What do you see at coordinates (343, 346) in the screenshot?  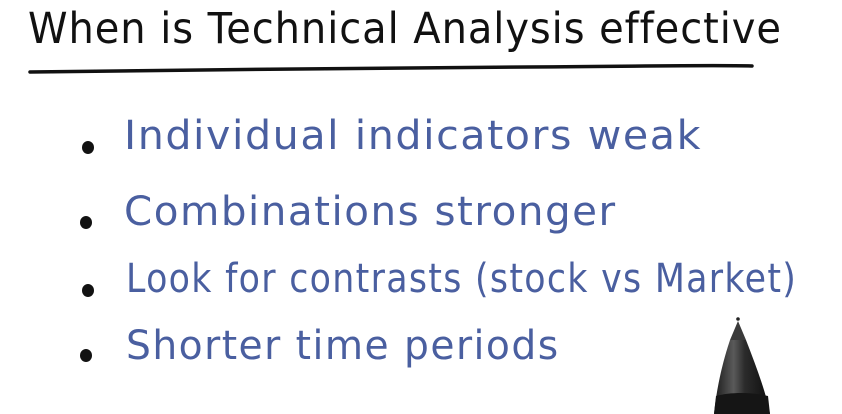 I see `bullet-item-4: Shorter time periods` at bounding box center [343, 346].